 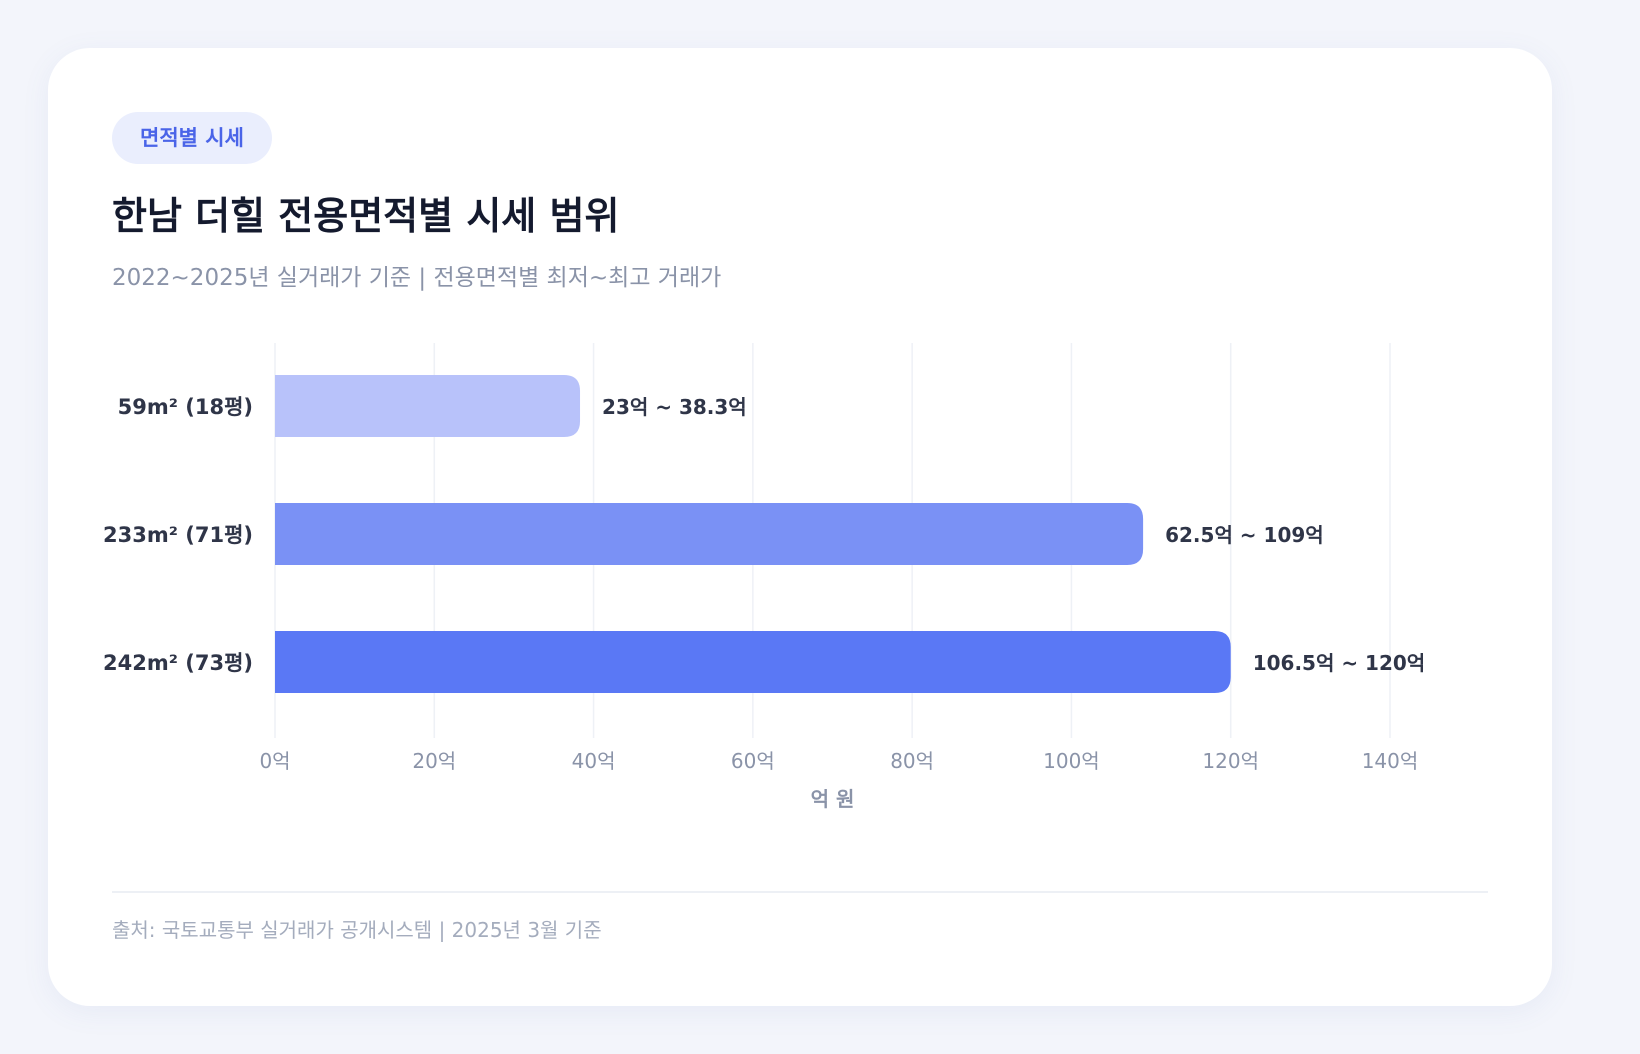 I want to click on chart-title: 한남 더힐 전용면적별 시세 범위, so click(x=366, y=216).